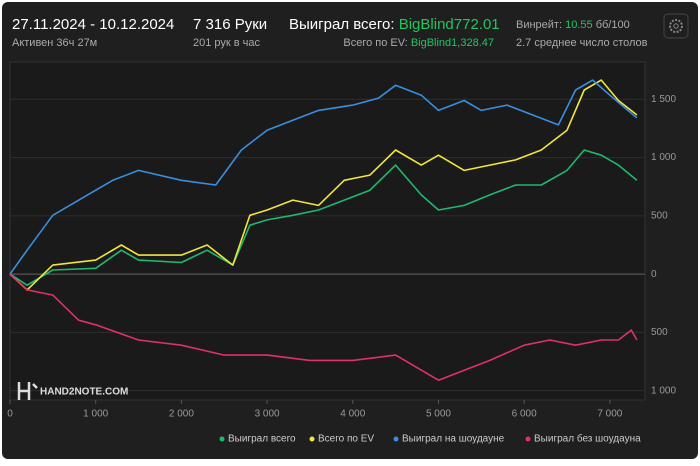 Image resolution: width=700 pixels, height=466 pixels. I want to click on legend-label: Выиграл на шоудауне, so click(453, 439).